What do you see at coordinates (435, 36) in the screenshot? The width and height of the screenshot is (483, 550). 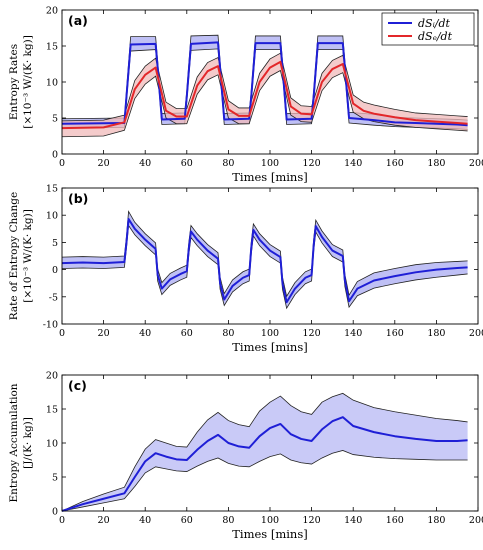 I see `legend-label-1: dSₑ/dt` at bounding box center [435, 36].